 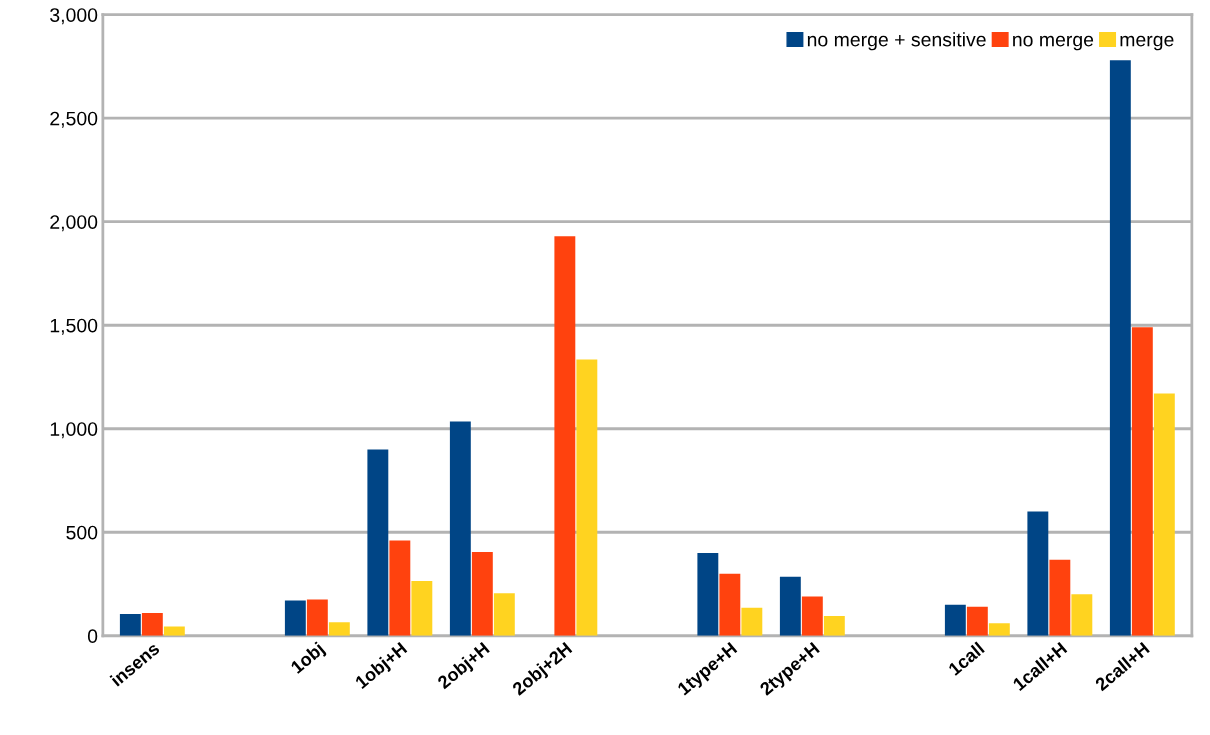 I want to click on legend-label: no merge + sensitive, so click(x=896, y=41).